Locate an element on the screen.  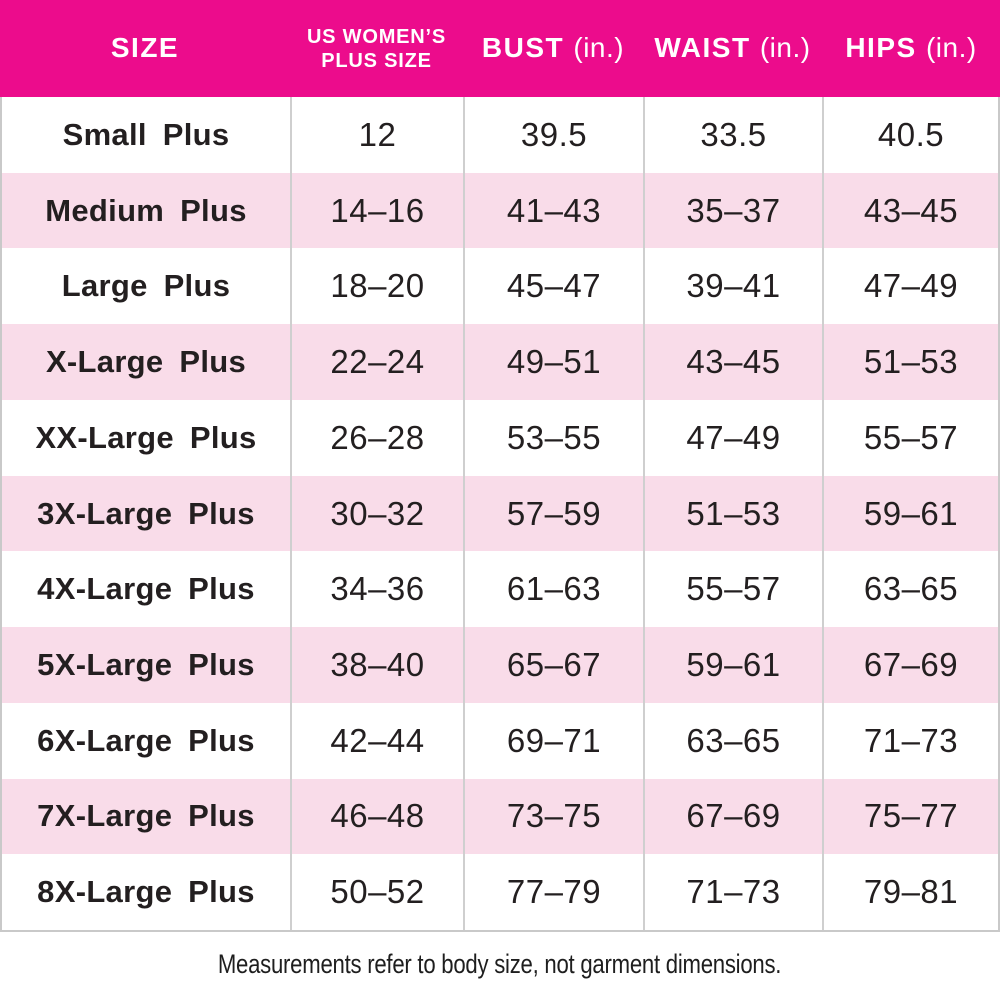
hips-cell: 40.5 is located at coordinates (910, 135).